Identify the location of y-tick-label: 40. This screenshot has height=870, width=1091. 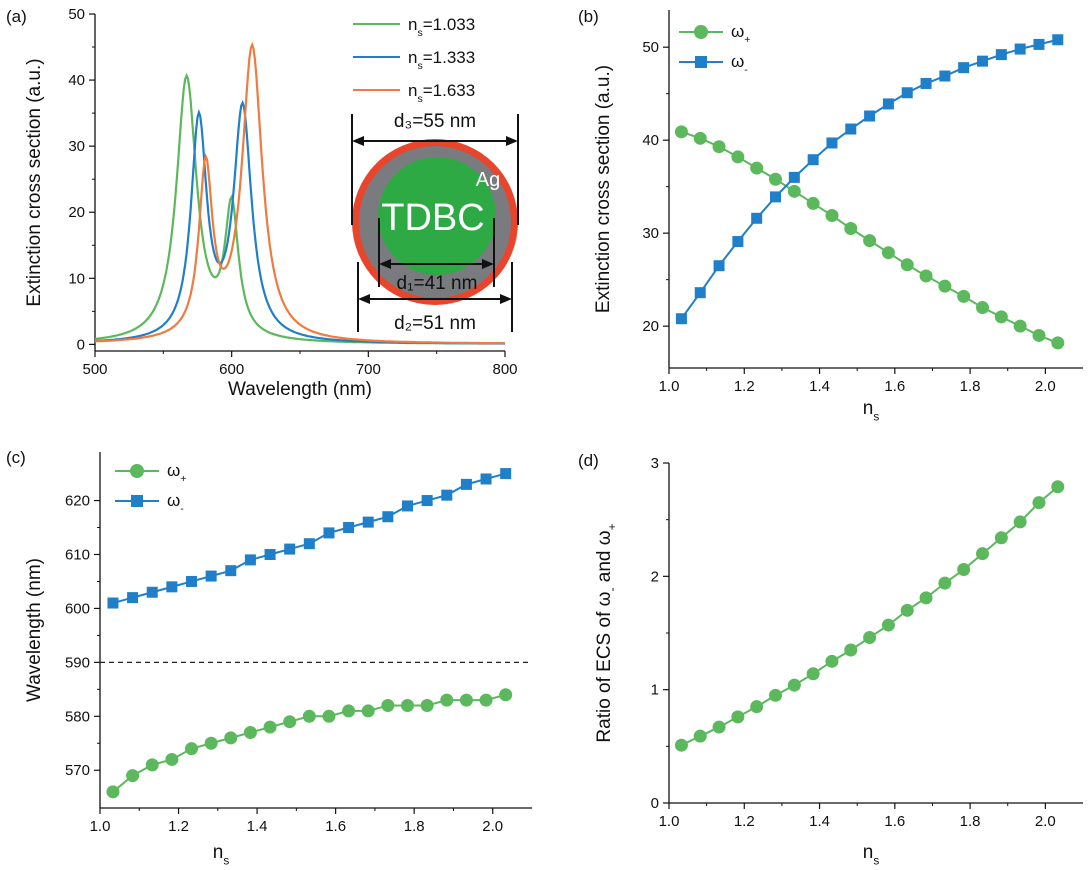
(76, 80).